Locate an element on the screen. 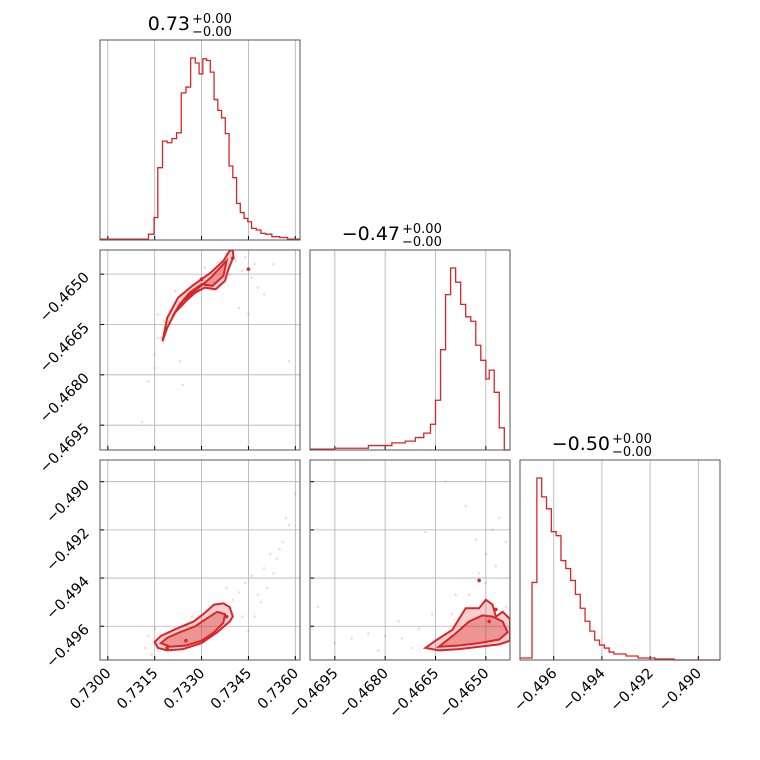 The width and height of the screenshot is (760, 760). contour-outer is located at coordinates (466, 625).